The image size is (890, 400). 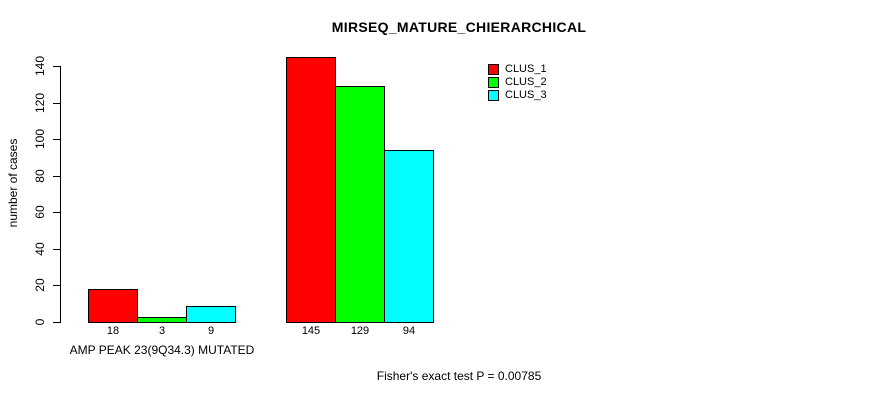 I want to click on legend: CLUS_1 CLUS_2 CLUS_3, so click(x=517, y=82).